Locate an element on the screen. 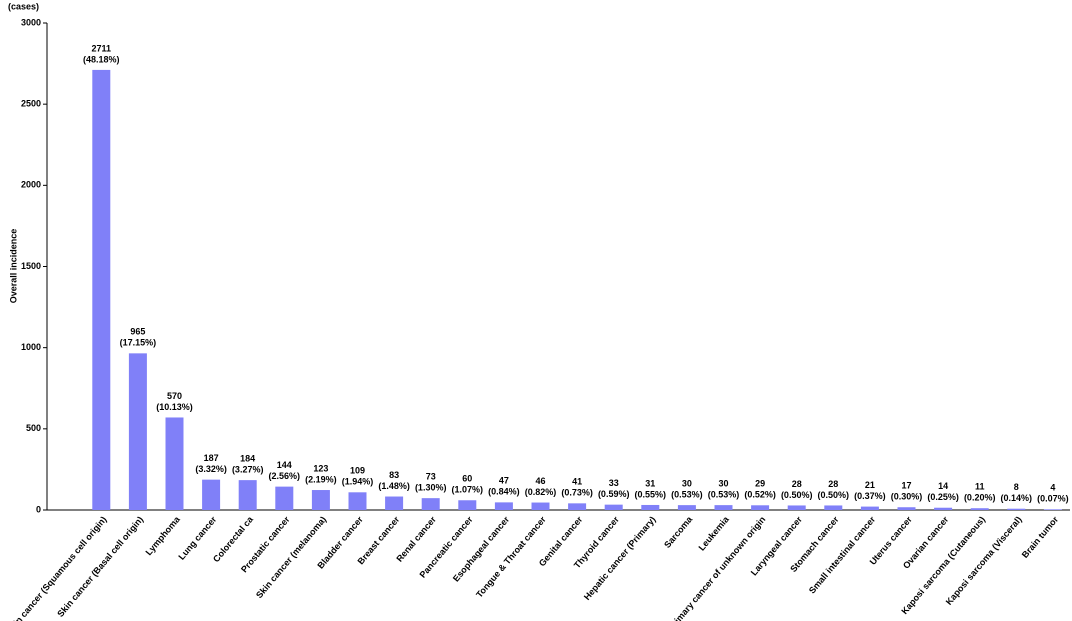  percent-label: (3.27%) is located at coordinates (248, 470).